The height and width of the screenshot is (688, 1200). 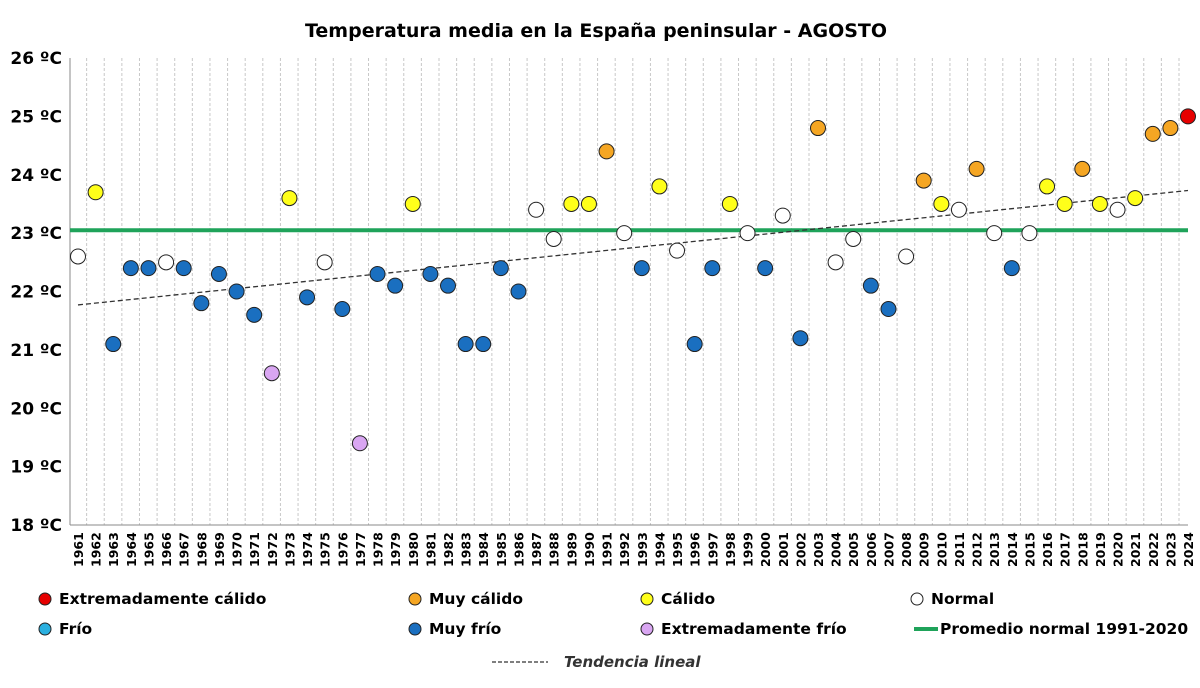 I want to click on data-point-1993, so click(x=641, y=268).